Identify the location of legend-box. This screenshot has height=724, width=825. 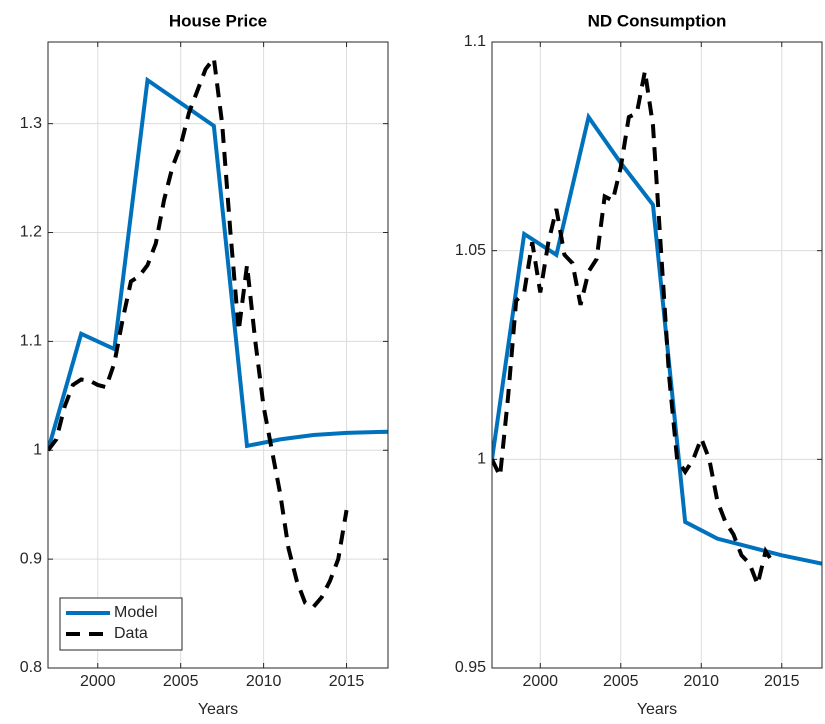
(121, 624).